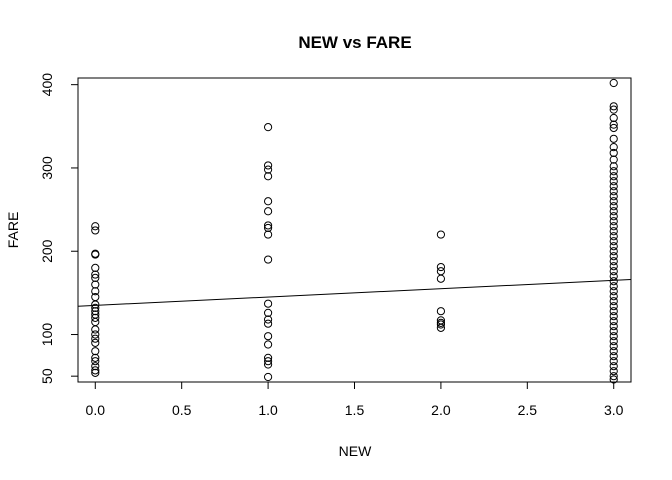 The image size is (672, 480). I want to click on x-axis: 0.0 0.5 1.0 1.5 2.0 2.5 3.0, so click(355, 400).